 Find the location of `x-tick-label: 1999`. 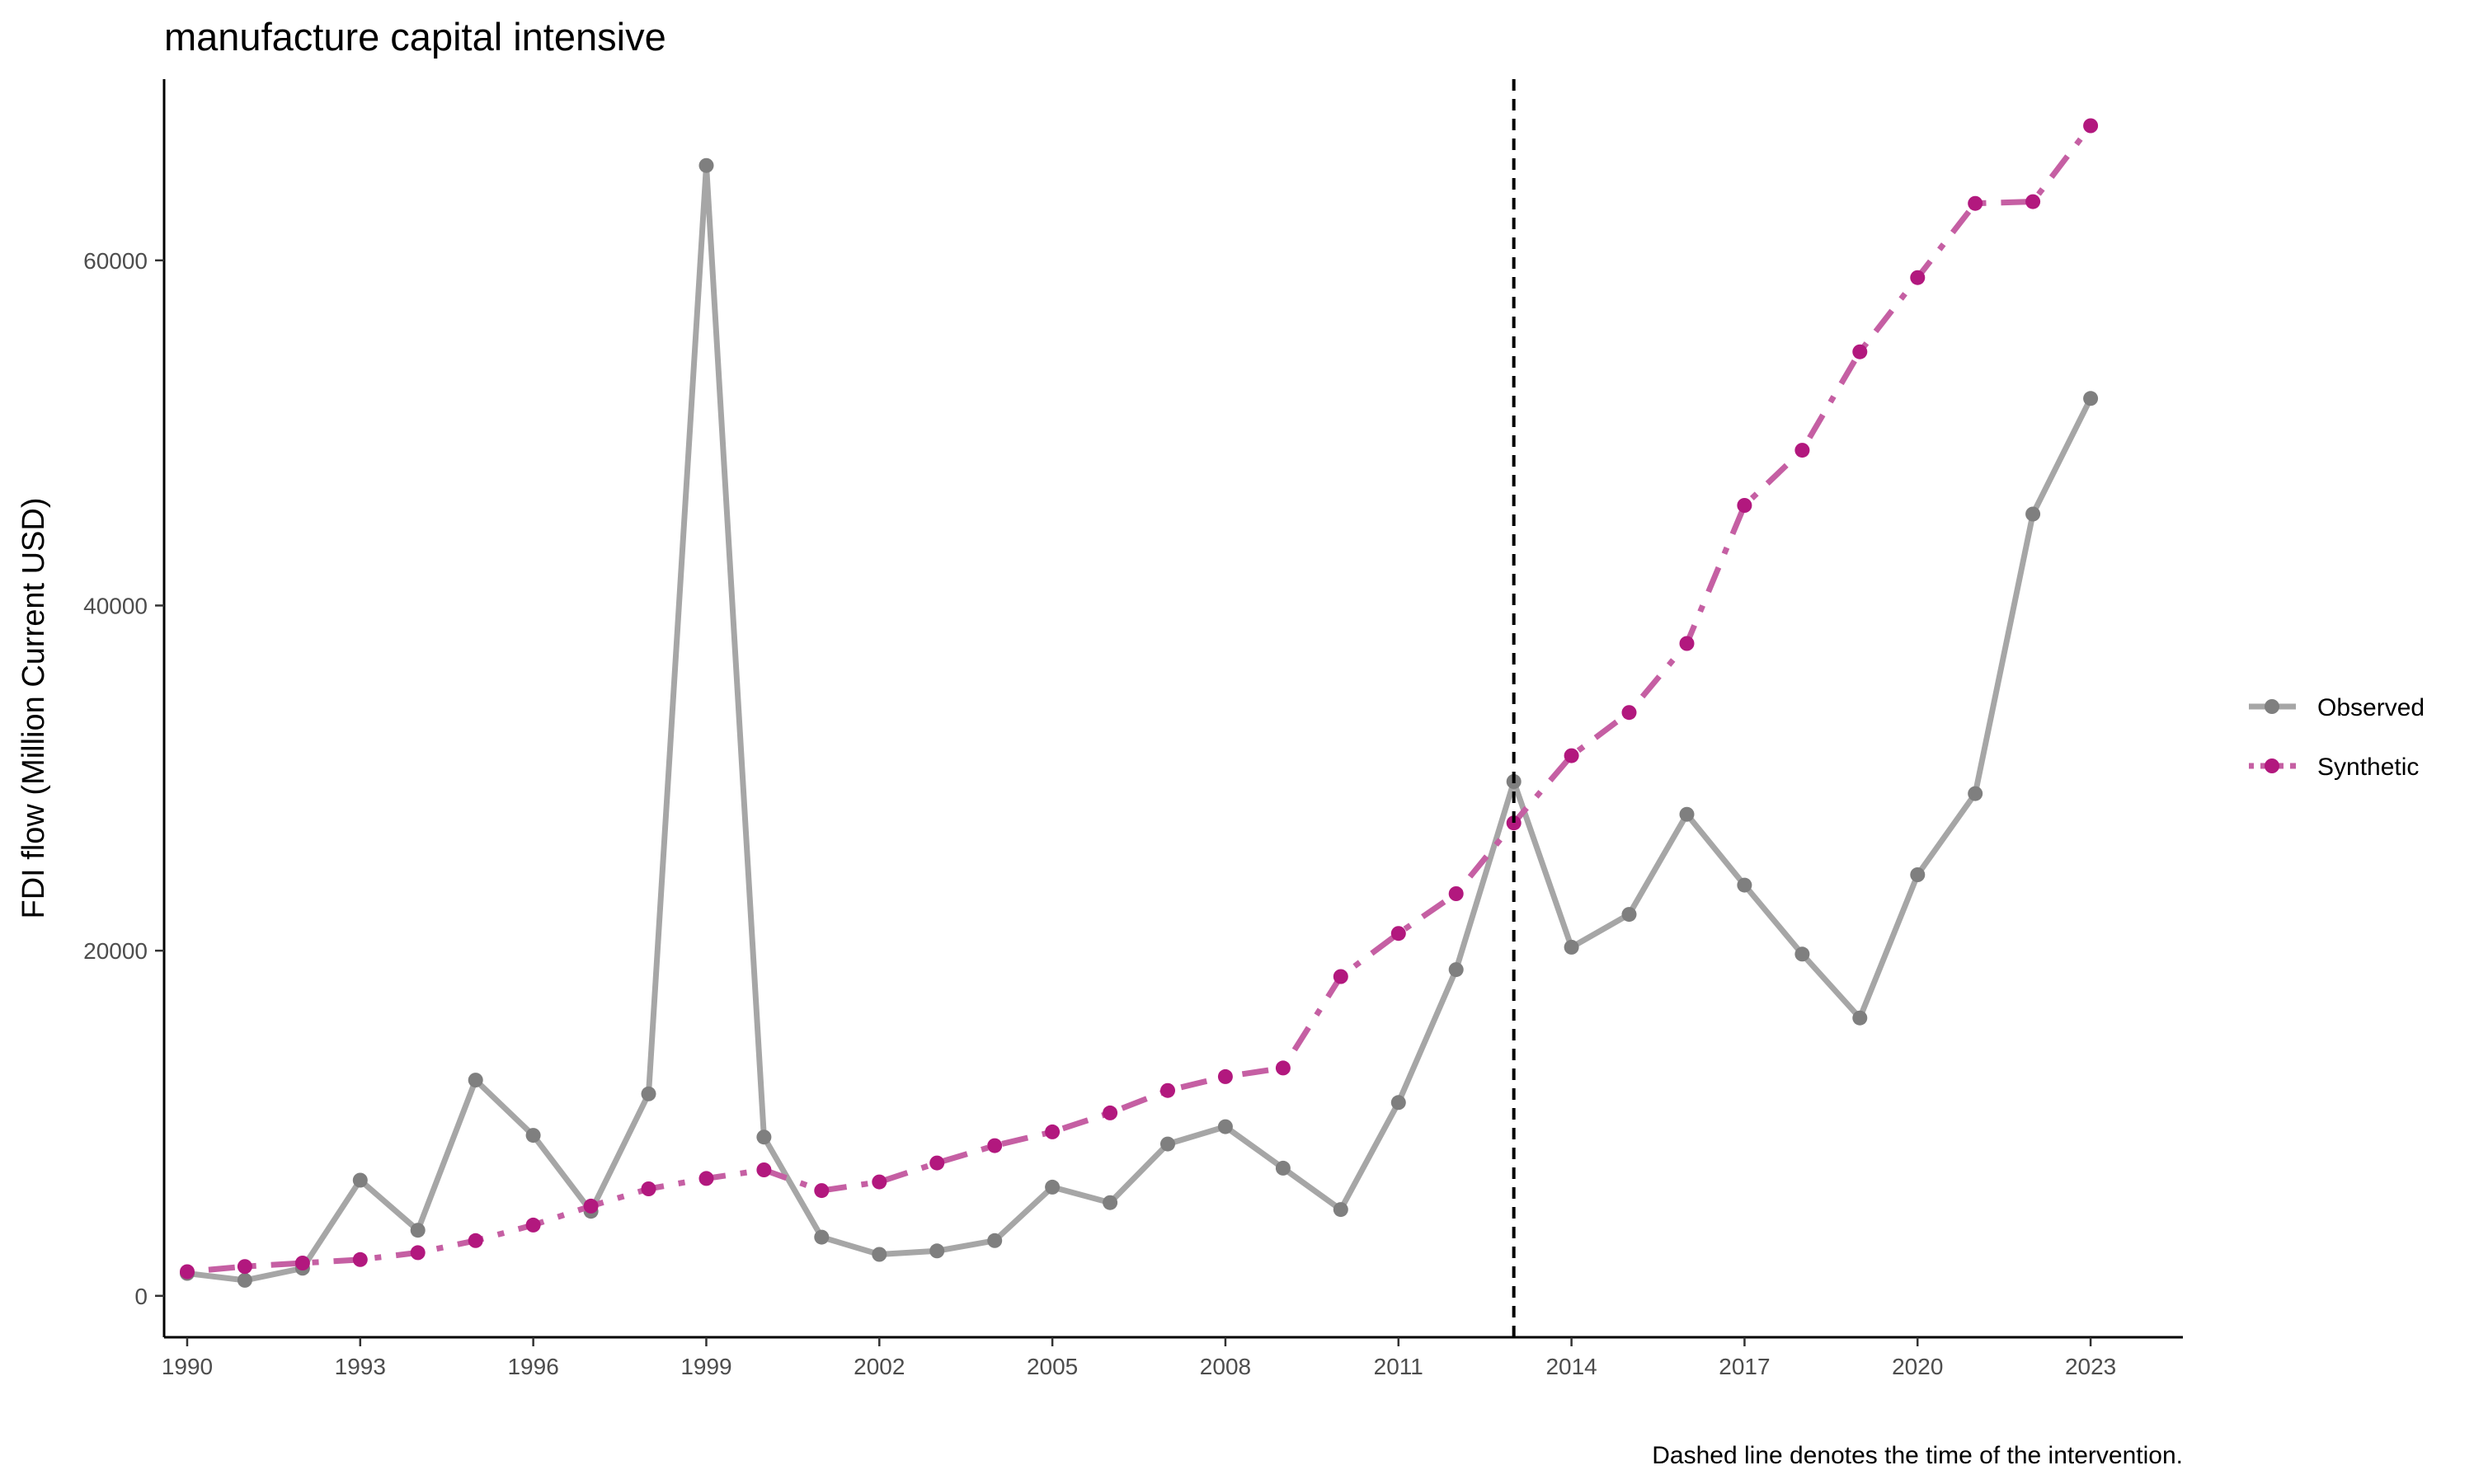

x-tick-label: 1999 is located at coordinates (705, 1366).